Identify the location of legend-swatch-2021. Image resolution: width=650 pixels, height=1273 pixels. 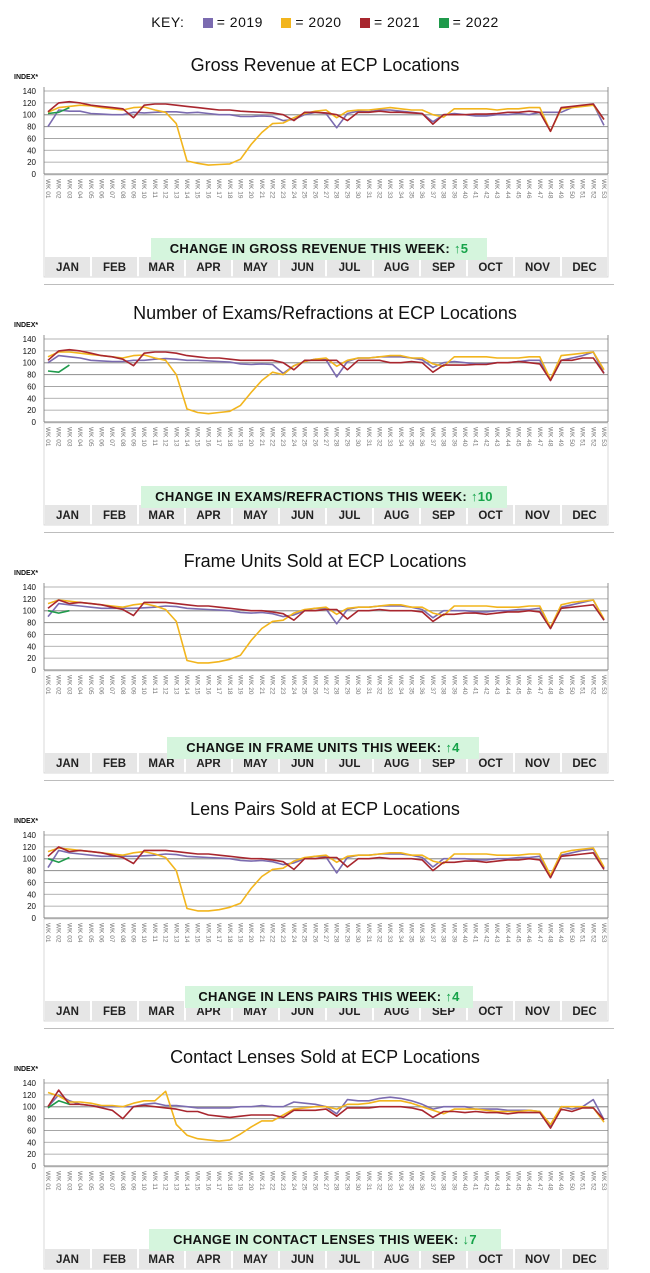
(364, 23).